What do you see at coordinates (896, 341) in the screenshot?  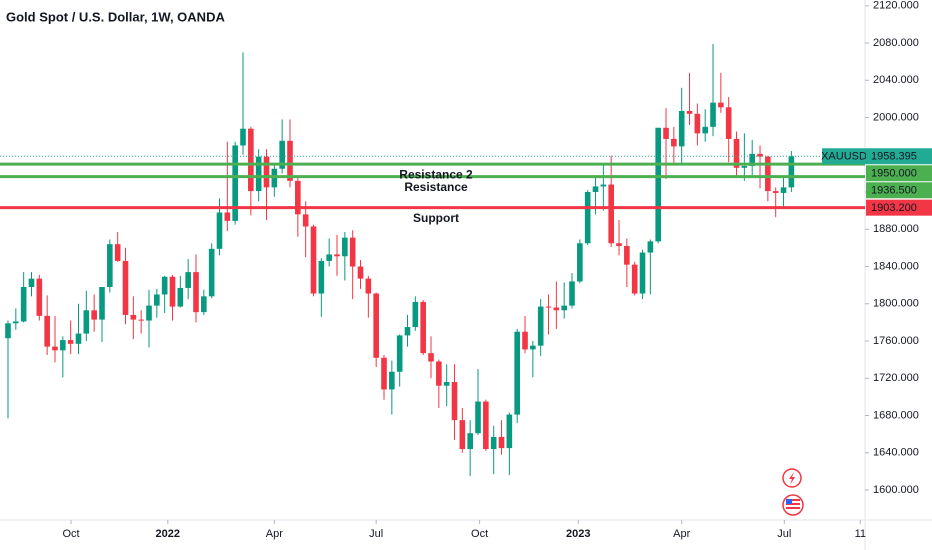 I see `y-tick-label: 1760.000` at bounding box center [896, 341].